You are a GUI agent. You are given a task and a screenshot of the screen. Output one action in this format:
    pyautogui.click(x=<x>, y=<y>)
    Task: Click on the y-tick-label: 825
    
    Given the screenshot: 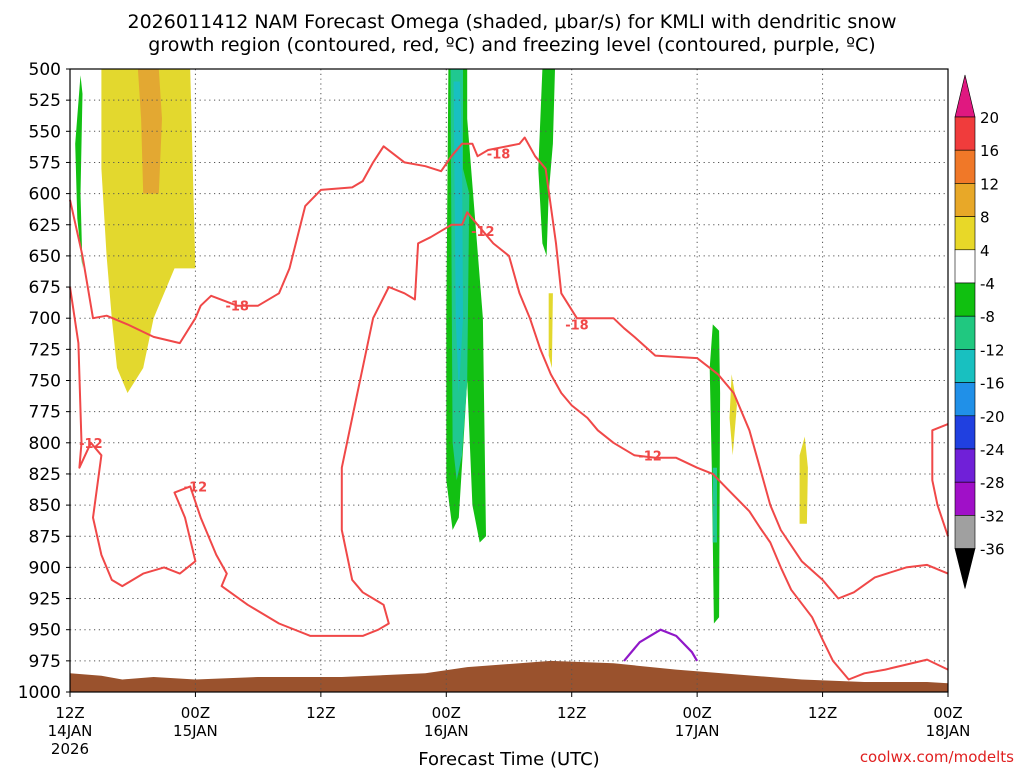 What is the action you would take?
    pyautogui.click(x=45, y=475)
    